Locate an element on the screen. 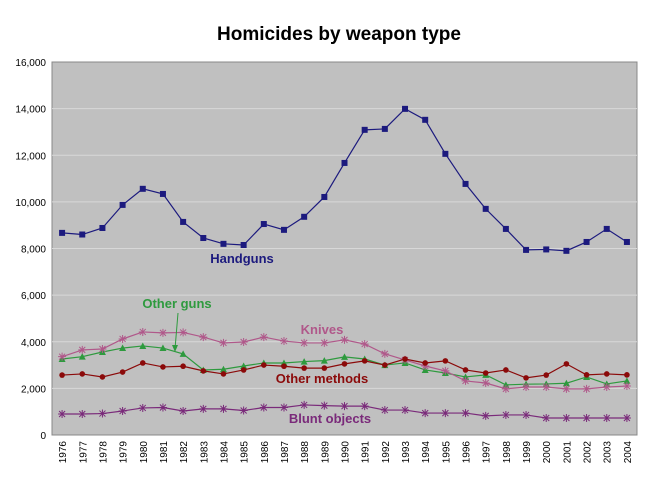  series-other-methods is located at coordinates (344, 368).